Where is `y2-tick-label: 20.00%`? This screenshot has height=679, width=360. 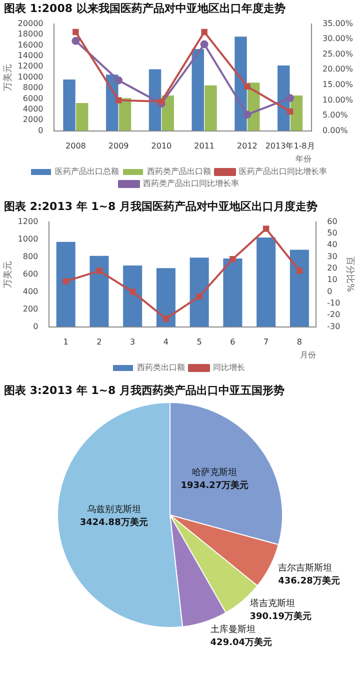
y2-tick-label: 20.00% is located at coordinates (338, 69).